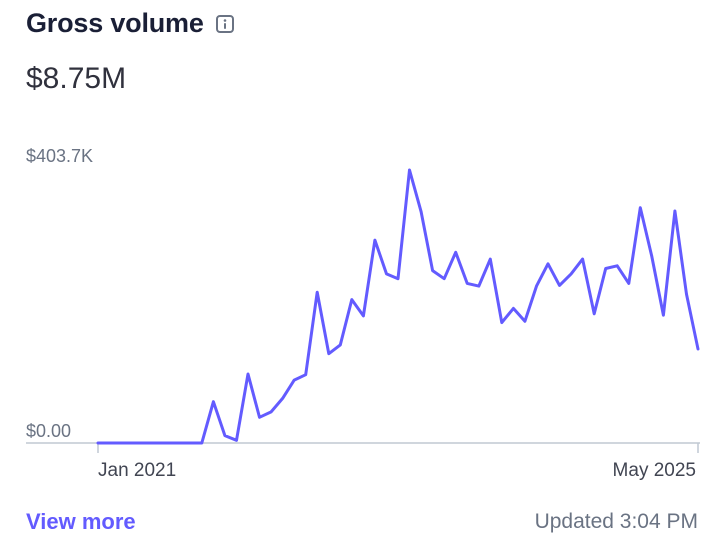 This screenshot has height=550, width=724. What do you see at coordinates (137, 470) in the screenshot?
I see `x-tick-start: Jan 2021` at bounding box center [137, 470].